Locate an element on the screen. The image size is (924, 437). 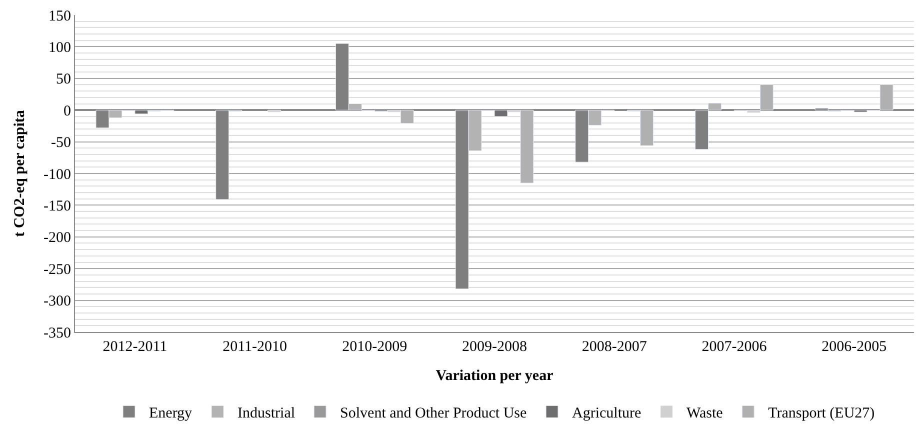
legend-label: Agriculture is located at coordinates (607, 414).